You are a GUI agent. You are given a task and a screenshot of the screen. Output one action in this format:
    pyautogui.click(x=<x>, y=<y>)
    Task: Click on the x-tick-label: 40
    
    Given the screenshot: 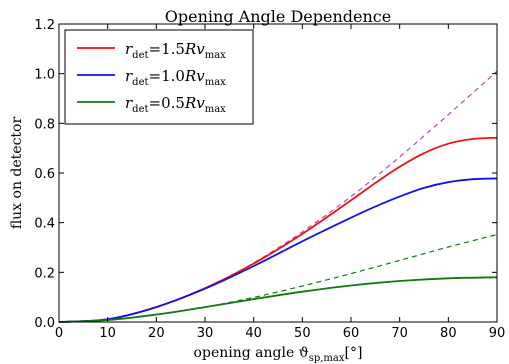 What is the action you would take?
    pyautogui.click(x=253, y=333)
    